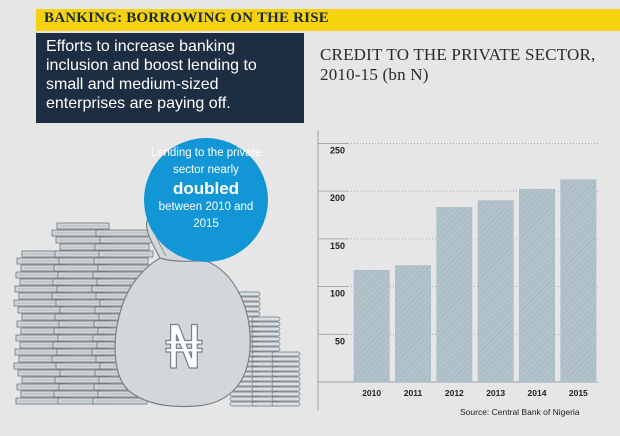  I want to click on x-tick-label: 2012, so click(454, 393).